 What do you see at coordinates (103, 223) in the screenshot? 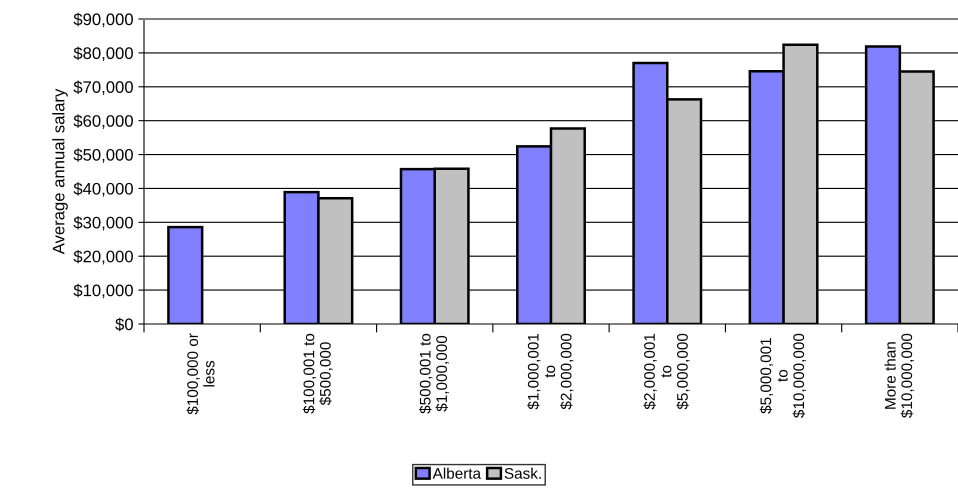
I see `y-tick-label: $30,000` at bounding box center [103, 223].